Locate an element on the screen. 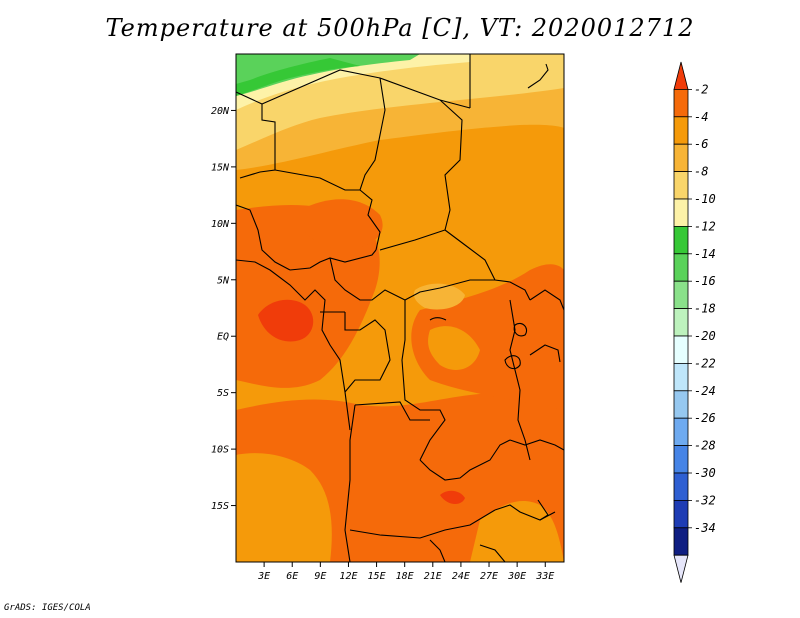 This screenshot has width=800, height=618. lat-tick-label: 15S is located at coordinates (220, 506).